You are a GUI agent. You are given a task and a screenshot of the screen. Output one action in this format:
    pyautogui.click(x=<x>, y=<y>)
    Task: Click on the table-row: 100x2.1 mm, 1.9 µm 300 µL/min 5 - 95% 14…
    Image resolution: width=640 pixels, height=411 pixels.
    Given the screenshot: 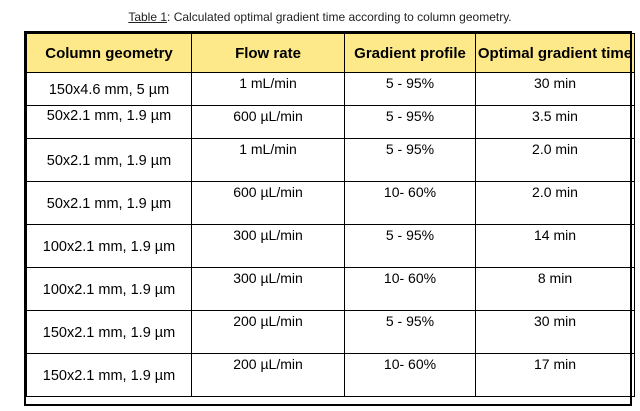 What is the action you would take?
    pyautogui.click(x=330, y=246)
    